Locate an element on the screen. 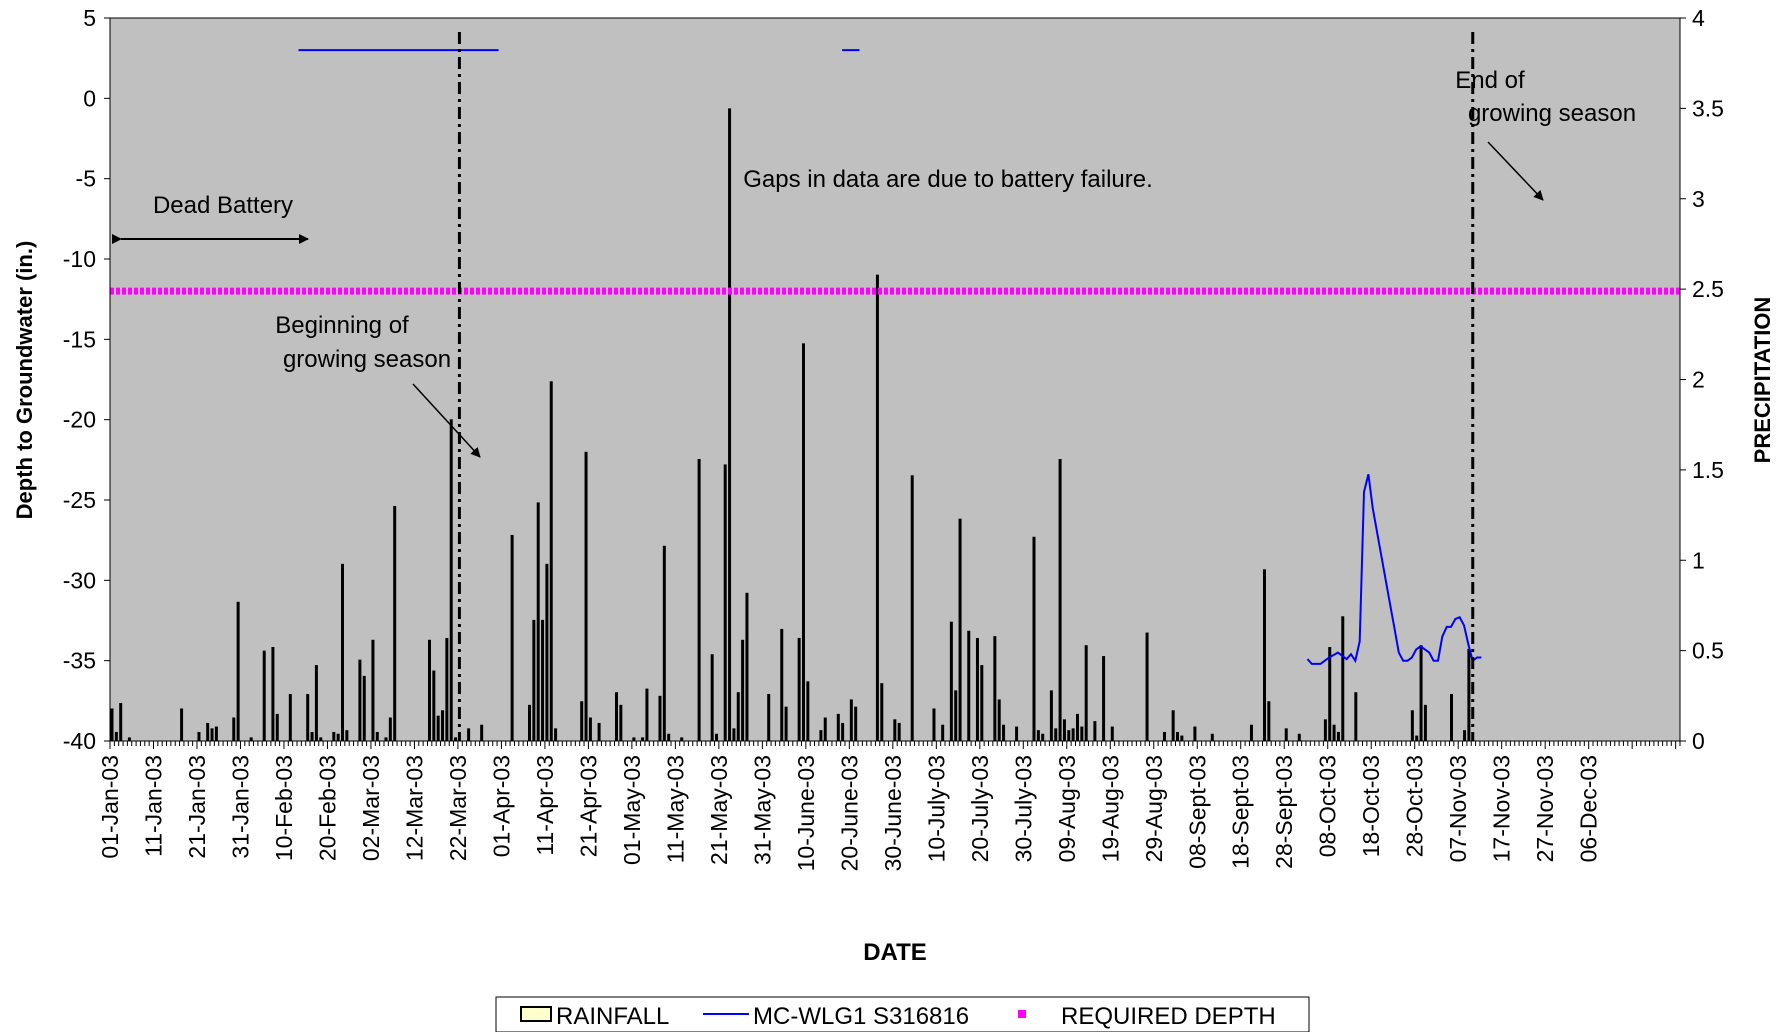 The height and width of the screenshot is (1032, 1788). x-tick-label: 27-Nov-03 is located at coordinates (1545, 808).